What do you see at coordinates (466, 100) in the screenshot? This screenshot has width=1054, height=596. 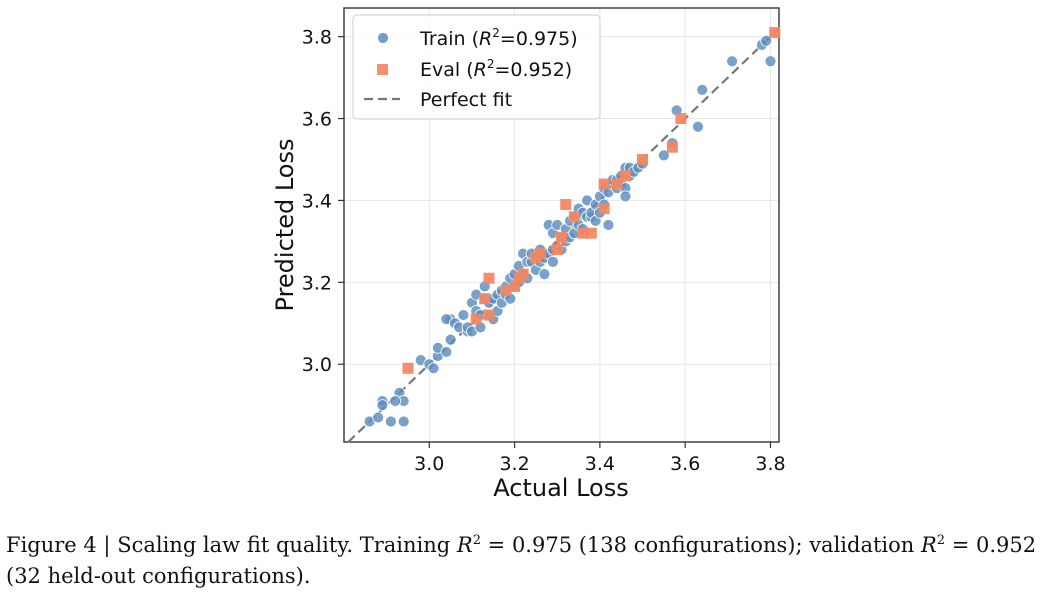 I see `legend-perfect-label: Perfect fit` at bounding box center [466, 100].